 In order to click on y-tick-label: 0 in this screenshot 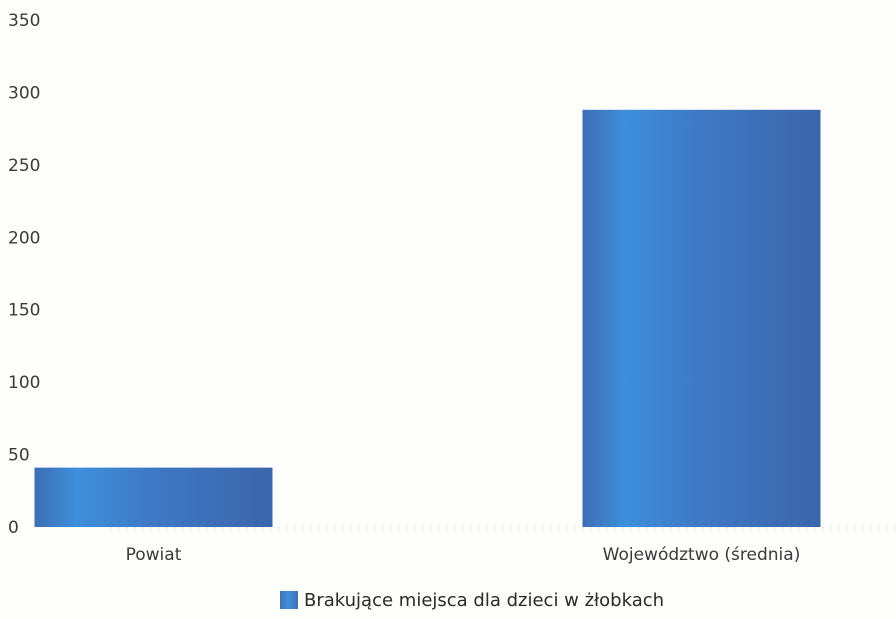, I will do `click(13, 528)`.